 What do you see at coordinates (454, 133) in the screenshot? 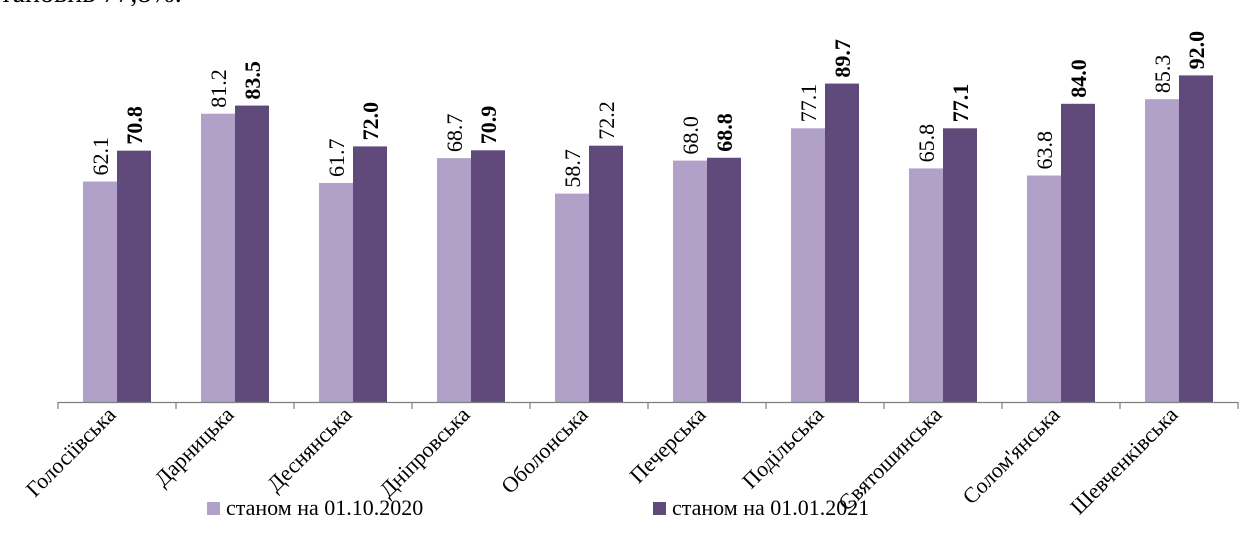
I see `value-label-s1-4: 68.7` at bounding box center [454, 133].